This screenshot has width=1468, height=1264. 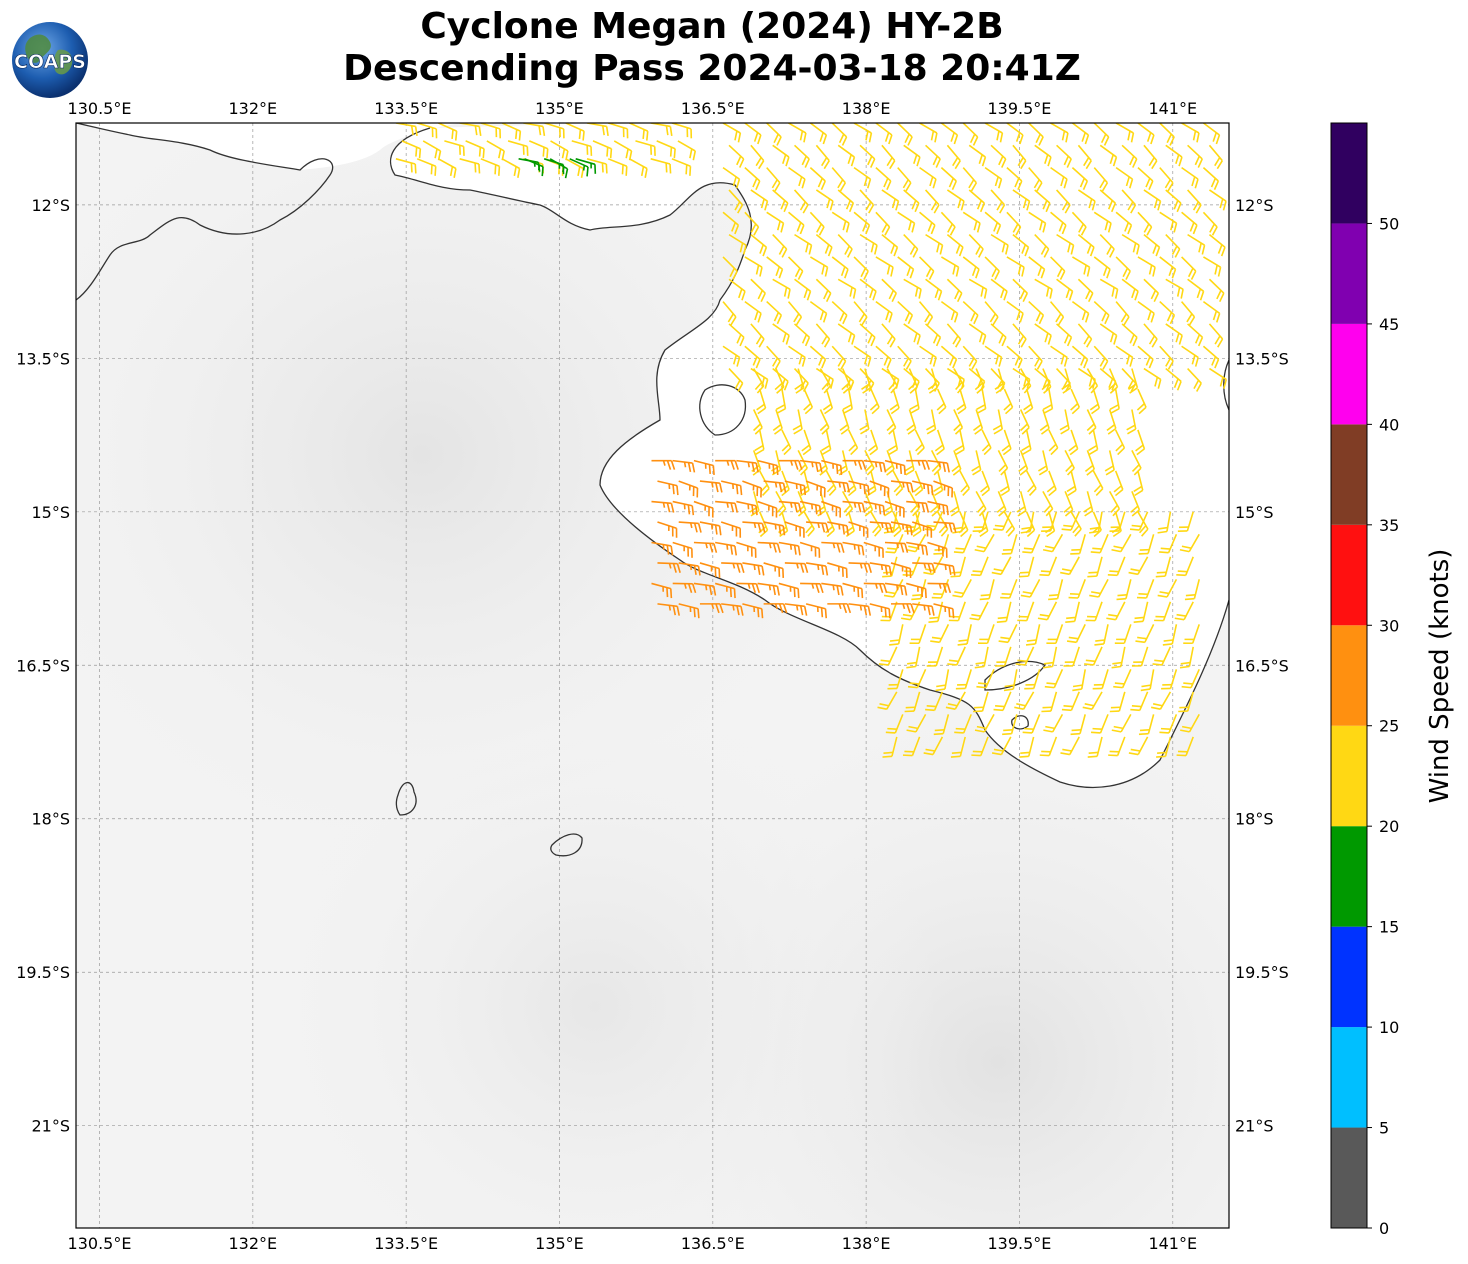 What do you see at coordinates (723, 410) in the screenshot?
I see `groote-eylandt` at bounding box center [723, 410].